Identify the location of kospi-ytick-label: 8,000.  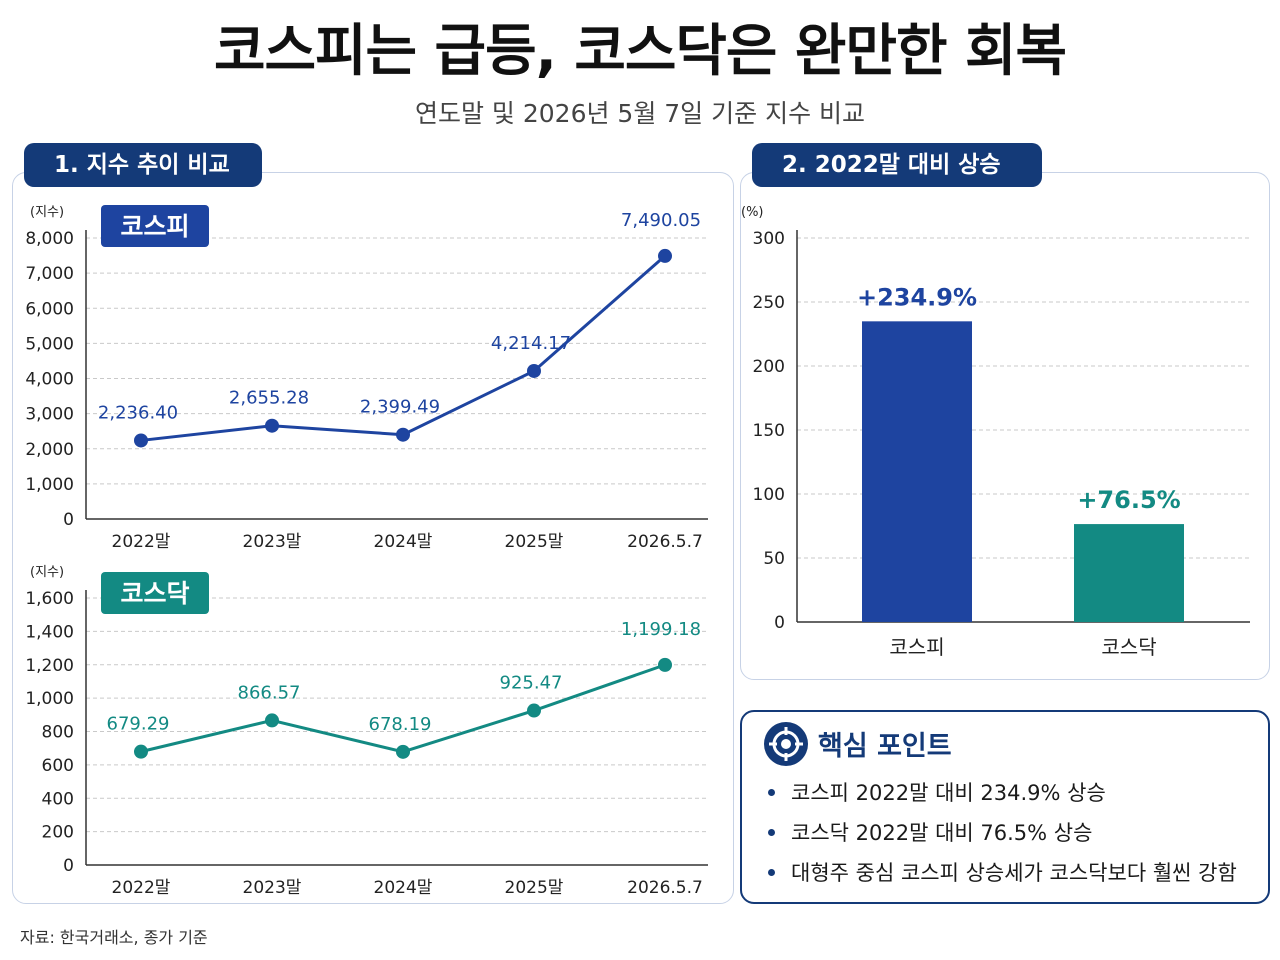
(49, 239).